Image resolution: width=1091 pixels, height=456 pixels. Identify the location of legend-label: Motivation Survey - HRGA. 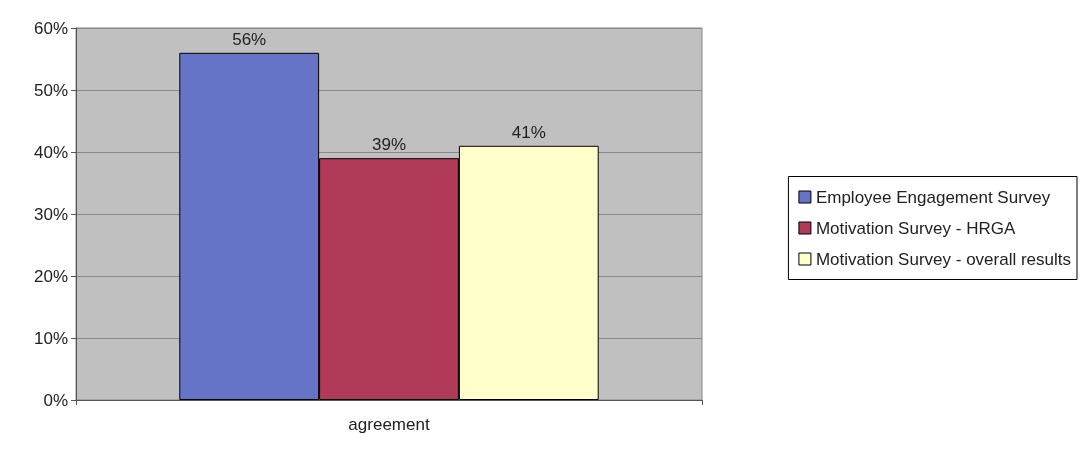
(915, 228).